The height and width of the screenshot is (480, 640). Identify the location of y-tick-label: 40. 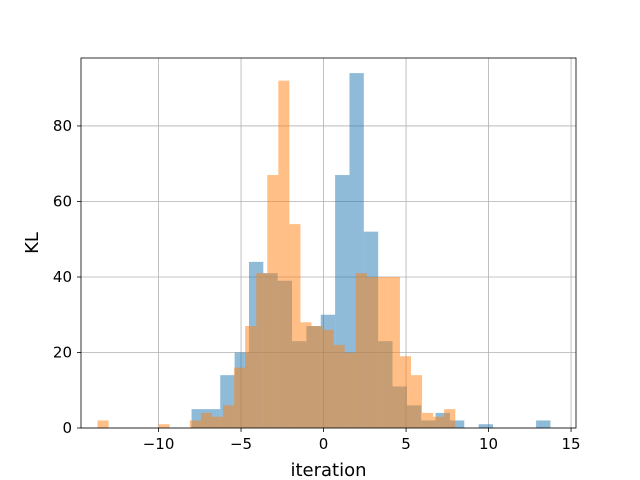
(62, 277).